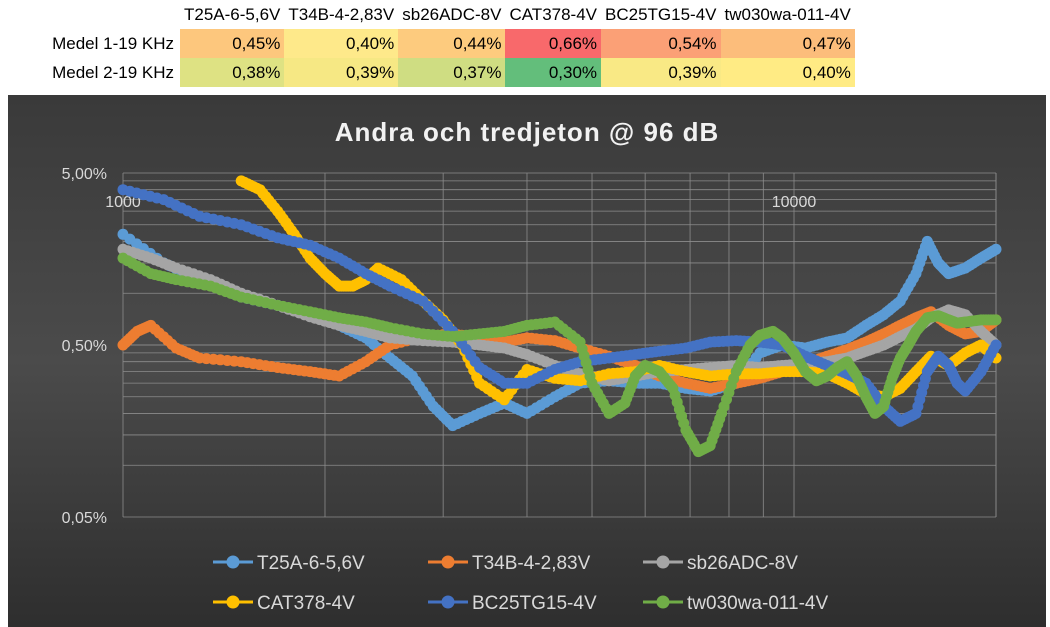  I want to click on legend-item: sb26ADC-8V, so click(720, 563).